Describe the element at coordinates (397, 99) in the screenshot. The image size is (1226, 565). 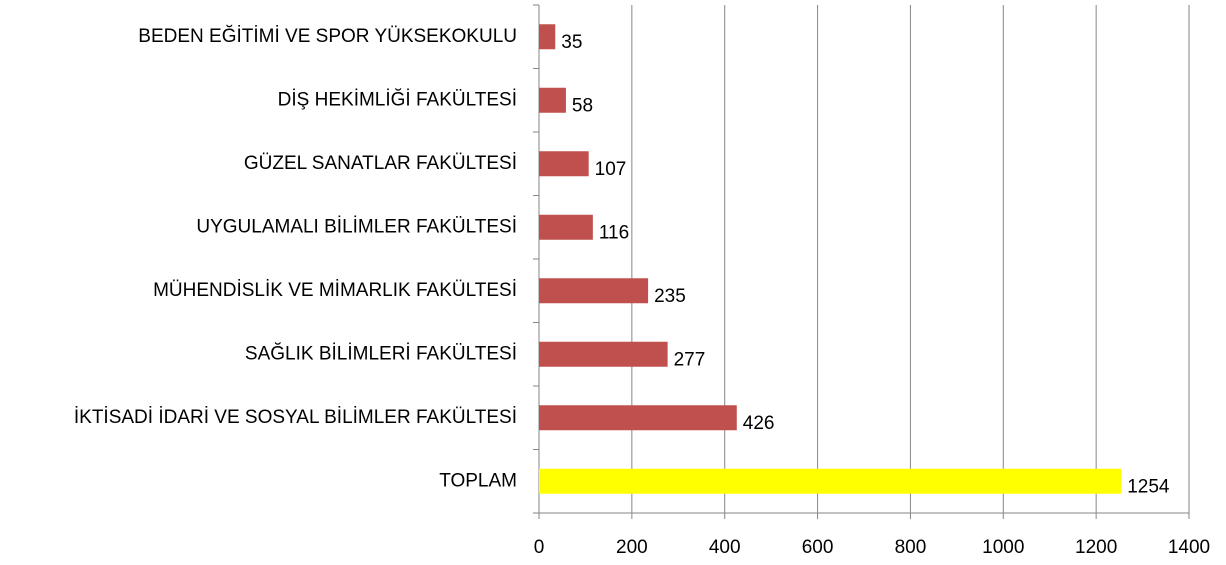
I see `y-tick-label: DİŞ HEKİMLİĞİ FAKÜLTESİ` at that location.